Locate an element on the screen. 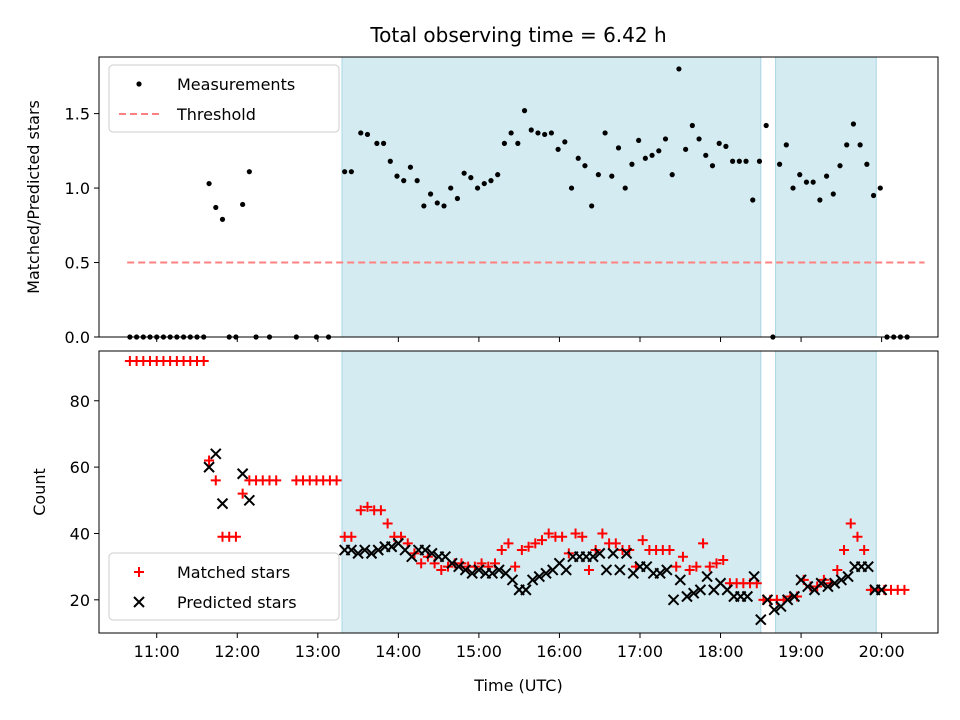  x-tick-label: 17:00 is located at coordinates (640, 651).